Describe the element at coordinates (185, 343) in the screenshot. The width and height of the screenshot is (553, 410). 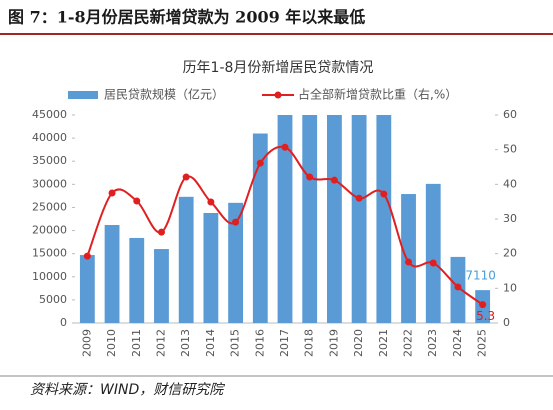
I see `x-tick-label: 2013` at that location.